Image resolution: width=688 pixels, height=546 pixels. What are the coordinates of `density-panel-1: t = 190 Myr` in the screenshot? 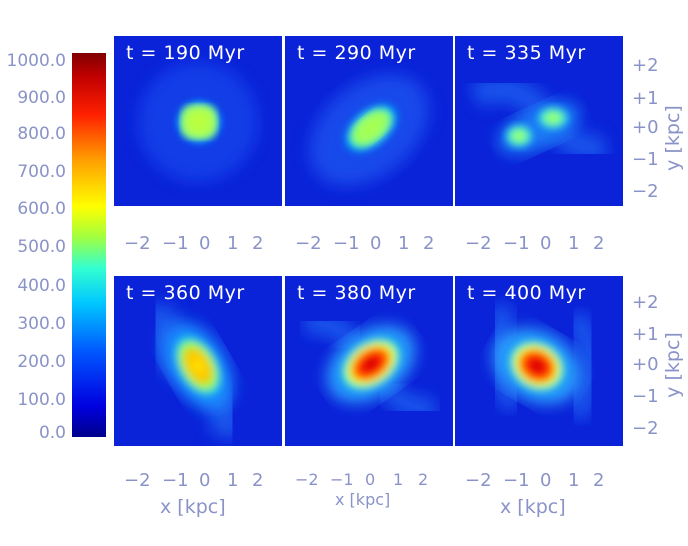 It's located at (198, 121).